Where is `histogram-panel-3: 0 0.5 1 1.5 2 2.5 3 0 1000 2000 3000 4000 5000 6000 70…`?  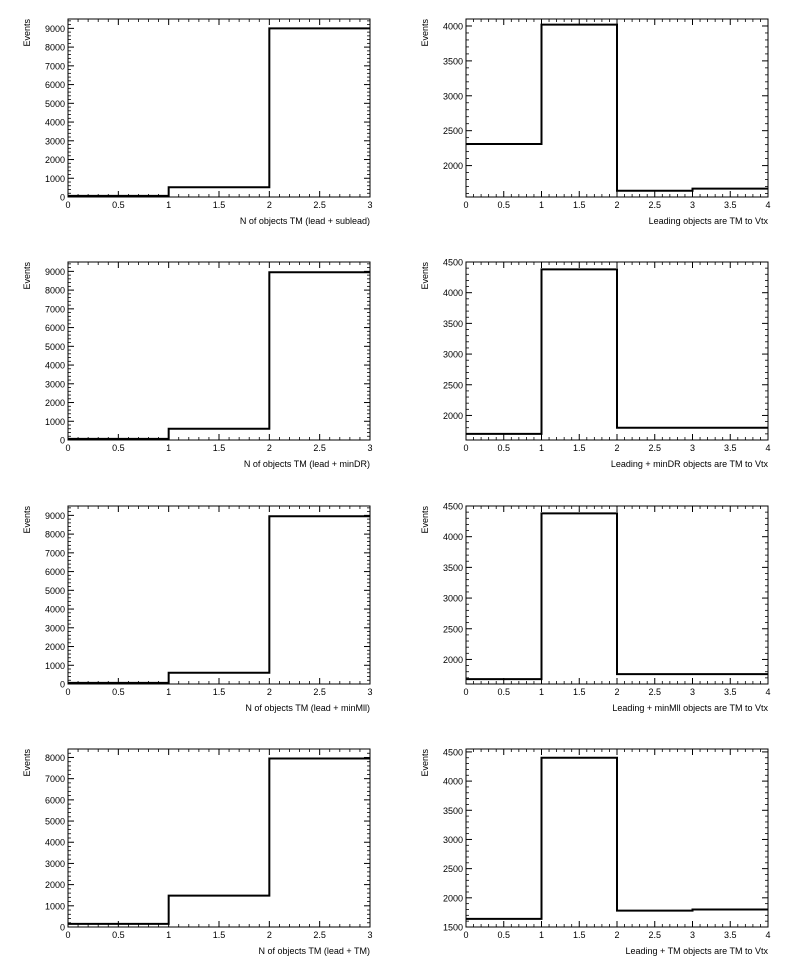 histogram-panel-3: 0 0.5 1 1.5 2 2.5 3 0 1000 2000 3000 4000 5000 6000 70… is located at coordinates (197, 365).